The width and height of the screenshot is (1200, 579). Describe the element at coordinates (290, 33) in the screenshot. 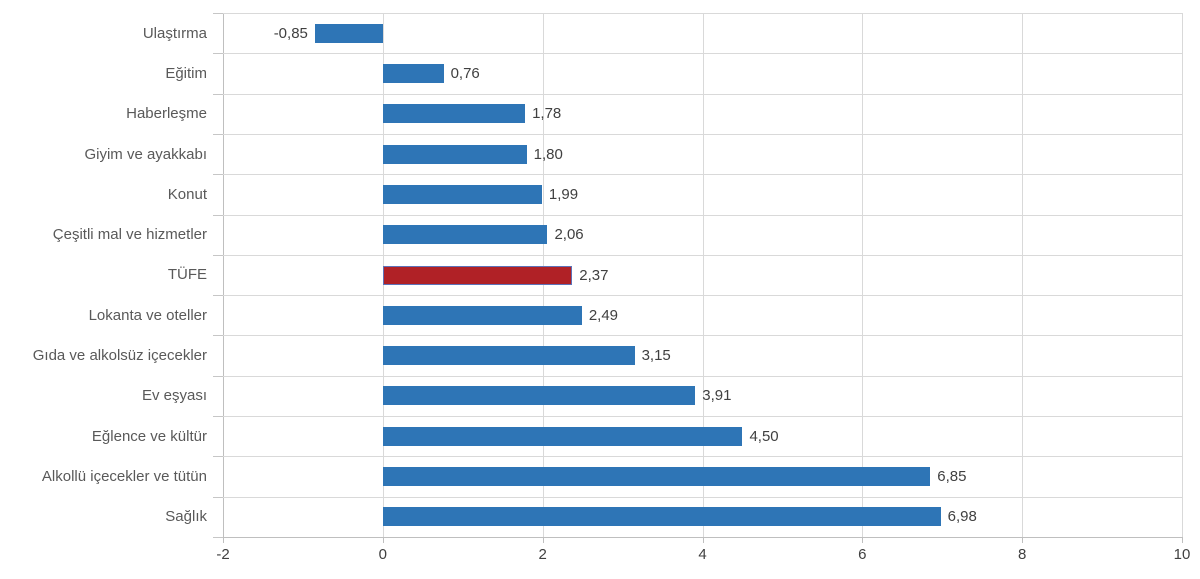

I see `bar-value-label: -0,85` at that location.